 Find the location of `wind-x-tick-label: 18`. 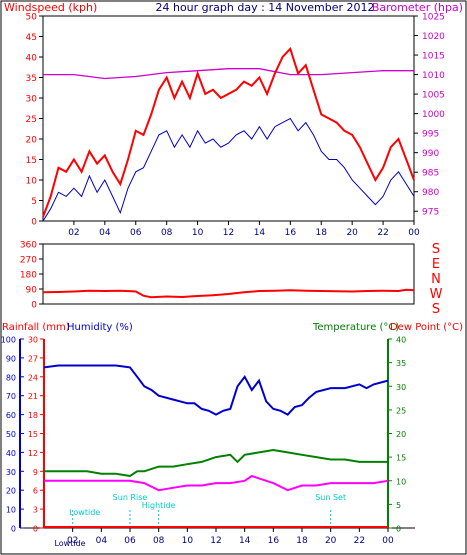

wind-x-tick-label: 18 is located at coordinates (322, 233).